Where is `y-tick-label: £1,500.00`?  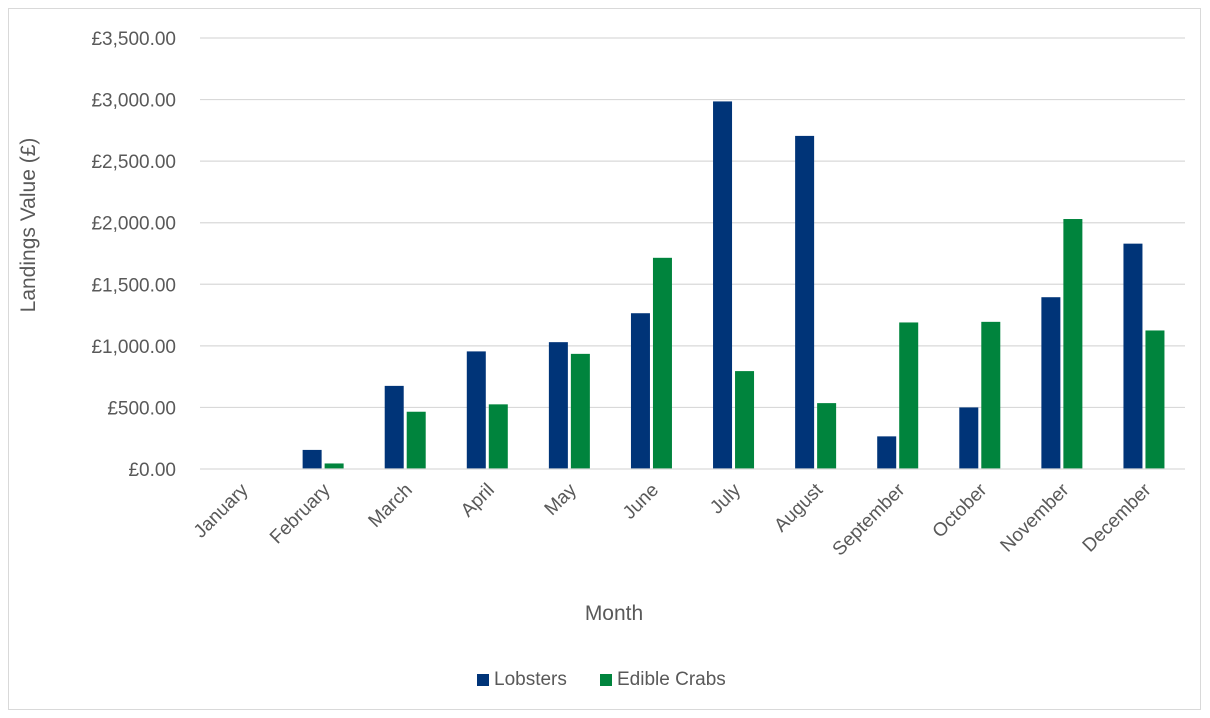
y-tick-label: £1,500.00 is located at coordinates (133, 285).